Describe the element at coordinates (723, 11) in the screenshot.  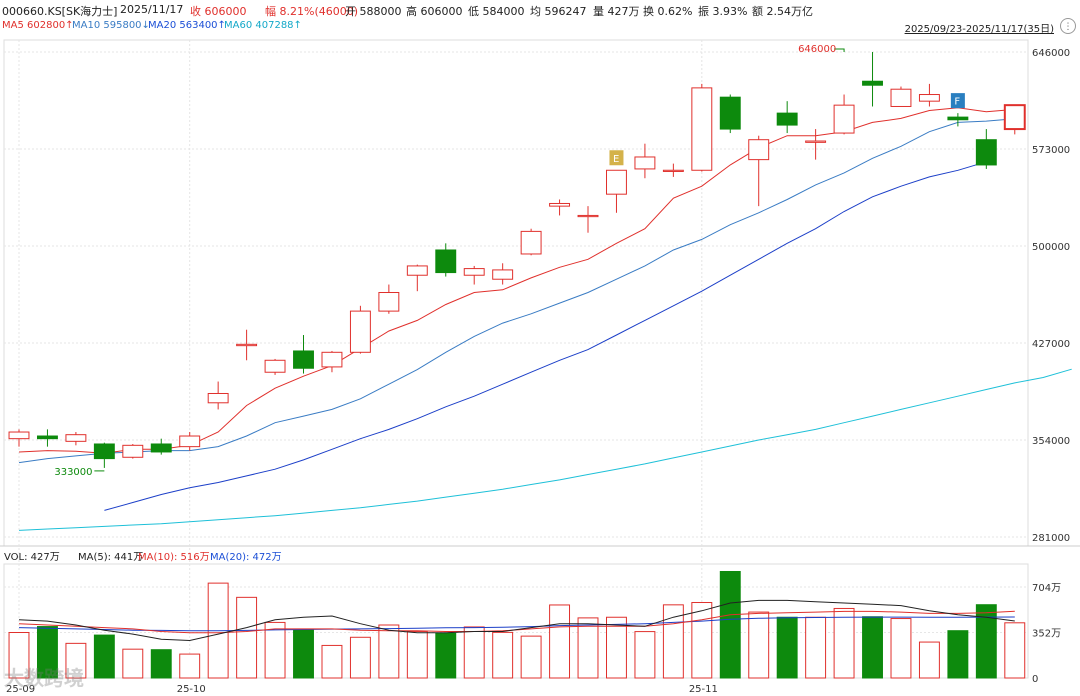
I see `amplitude-value: 振 3.93%` at that location.